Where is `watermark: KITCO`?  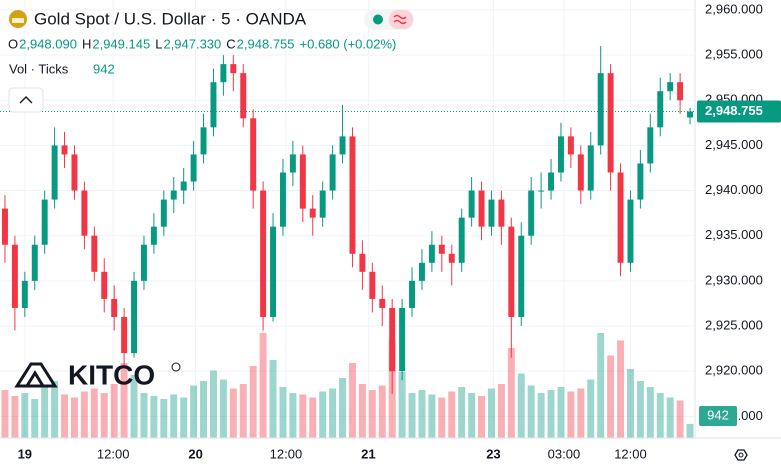
watermark: KITCO is located at coordinates (111, 374).